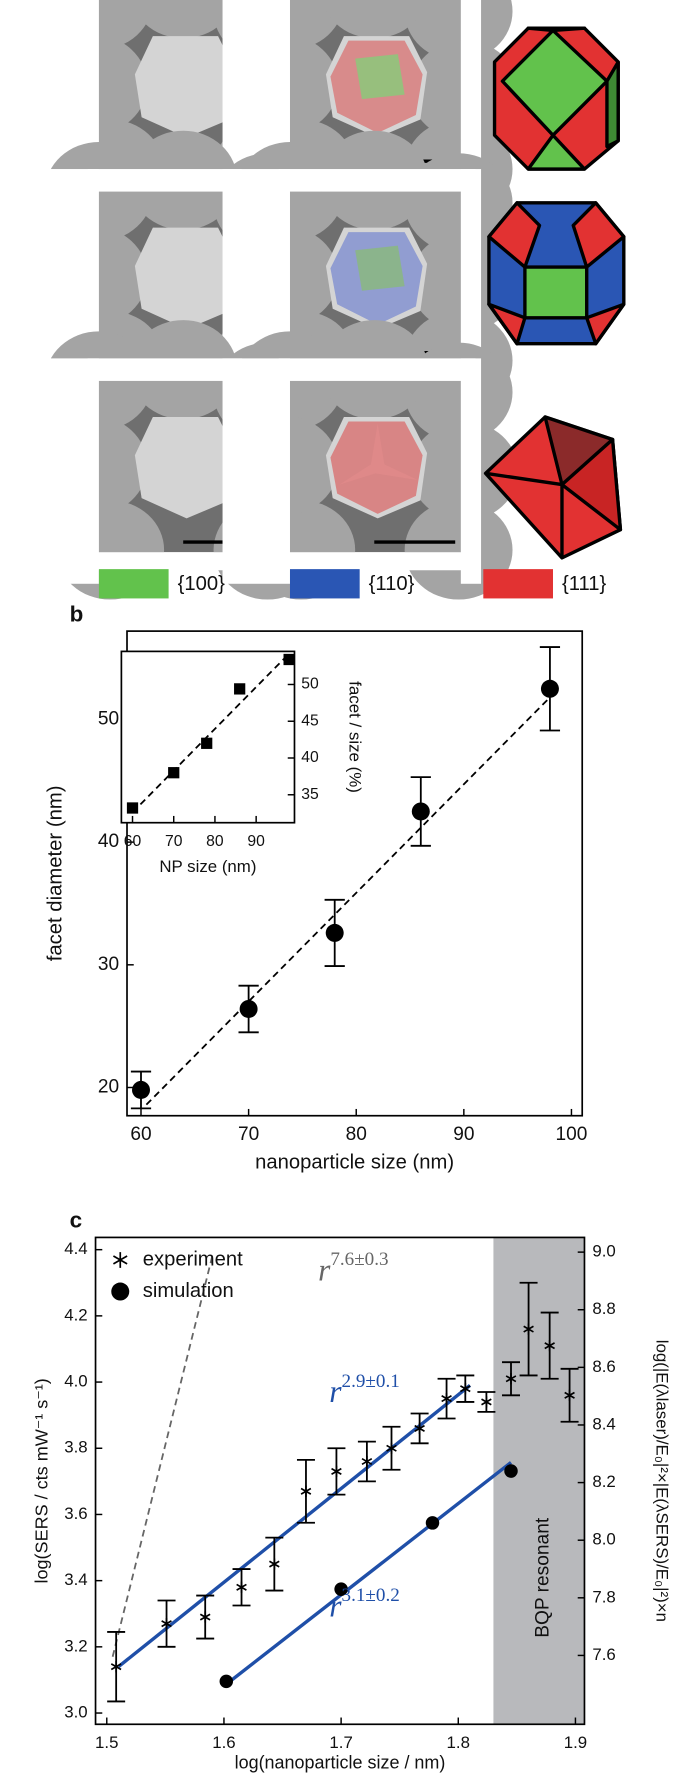  What do you see at coordinates (75, 1248) in the screenshot?
I see `y-tick-label: 4.4` at bounding box center [75, 1248].